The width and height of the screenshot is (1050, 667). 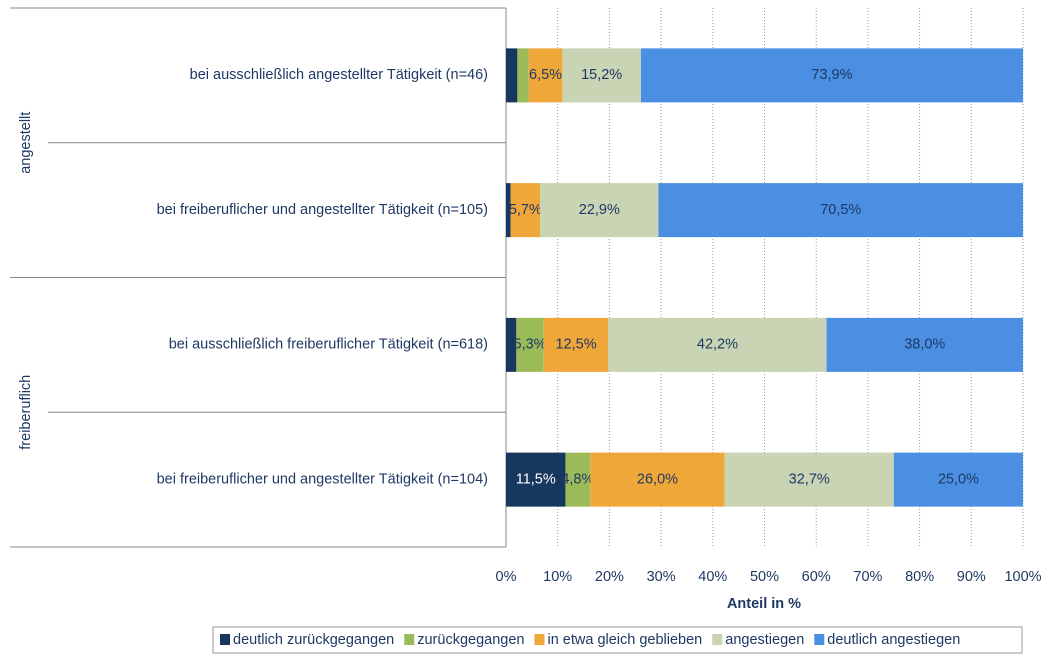 I want to click on data-label: 12,5%, so click(x=575, y=345).